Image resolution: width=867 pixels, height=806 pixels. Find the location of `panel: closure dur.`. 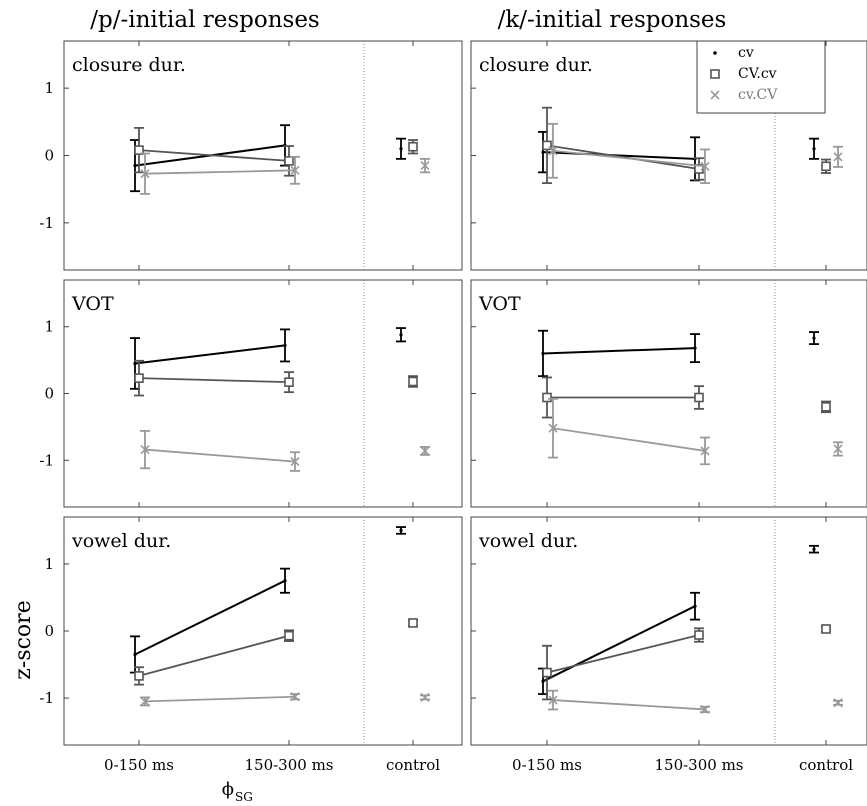

panel: closure dur. is located at coordinates (668, 155).